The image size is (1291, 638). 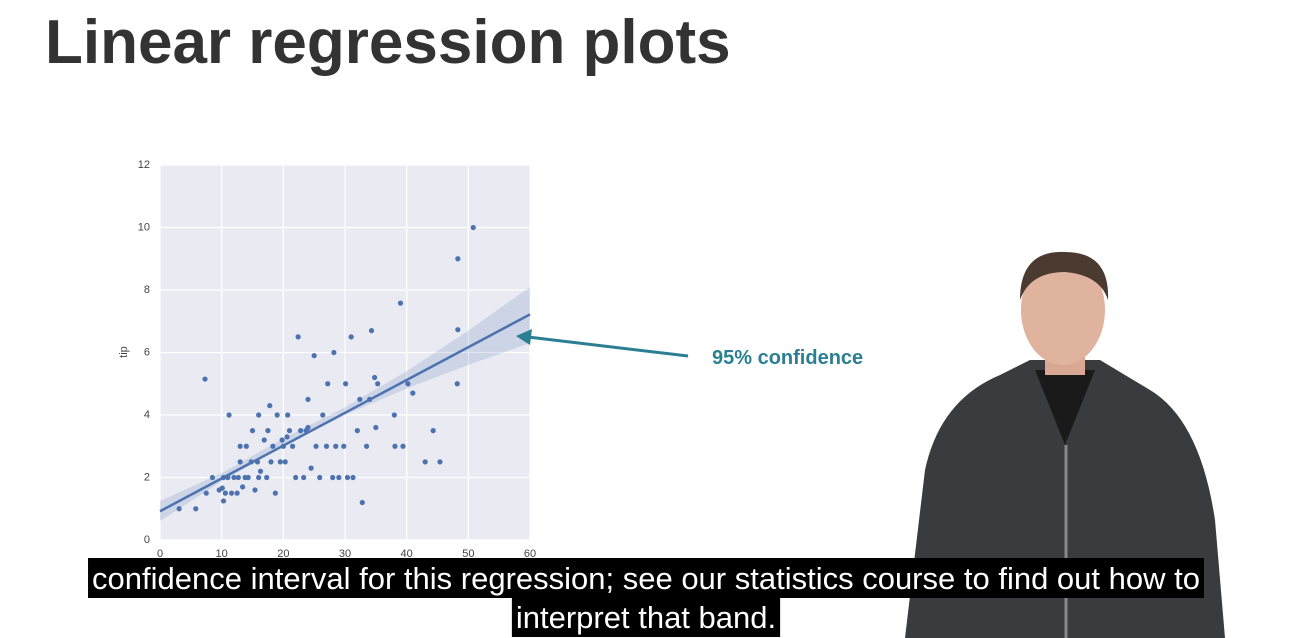 What do you see at coordinates (144, 165) in the screenshot?
I see `y-tick-label: 12` at bounding box center [144, 165].